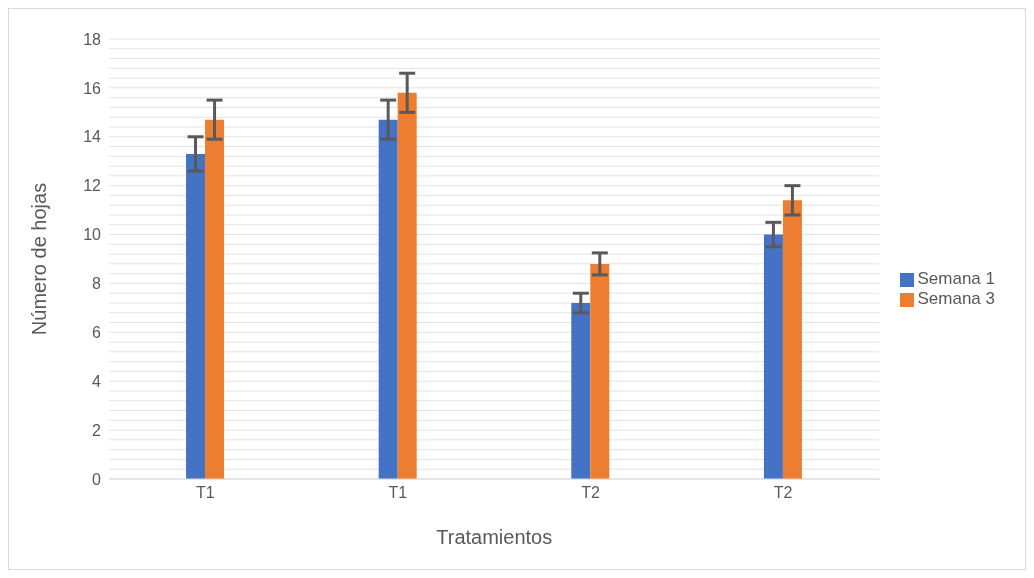  Describe the element at coordinates (97, 430) in the screenshot. I see `y-tick-label: 2` at that location.